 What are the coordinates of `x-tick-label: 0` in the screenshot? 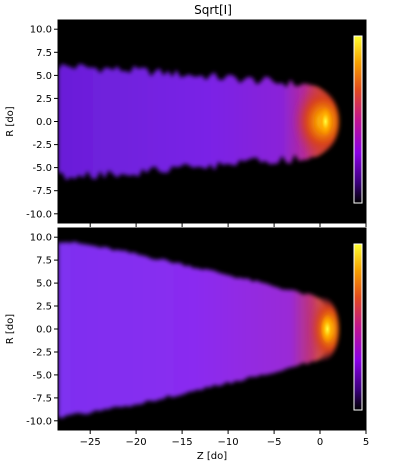 It's located at (320, 442).